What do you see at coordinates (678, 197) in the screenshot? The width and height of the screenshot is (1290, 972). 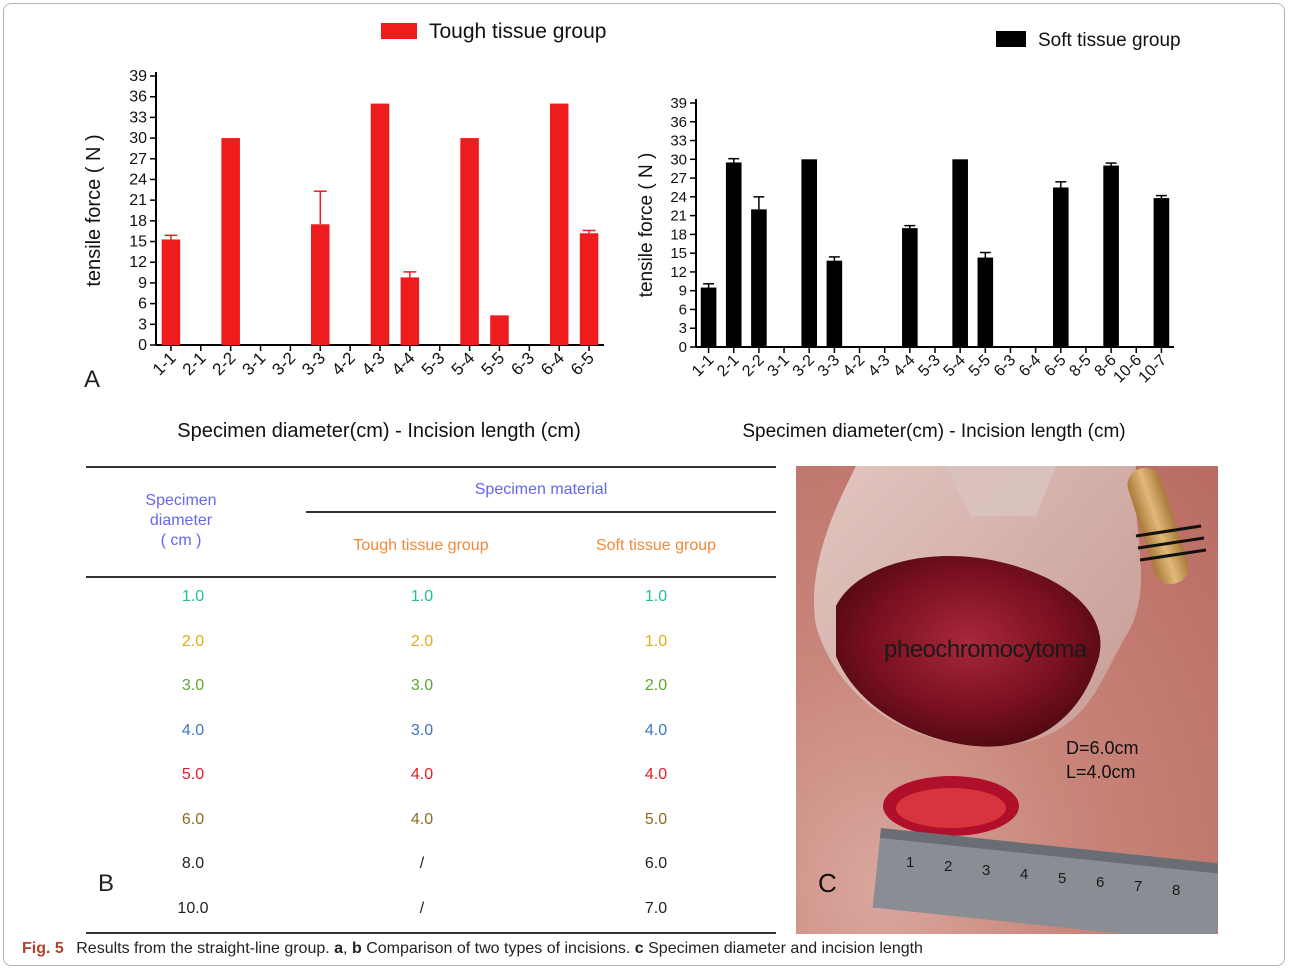 I see `y-tick-label: 24` at bounding box center [678, 197].